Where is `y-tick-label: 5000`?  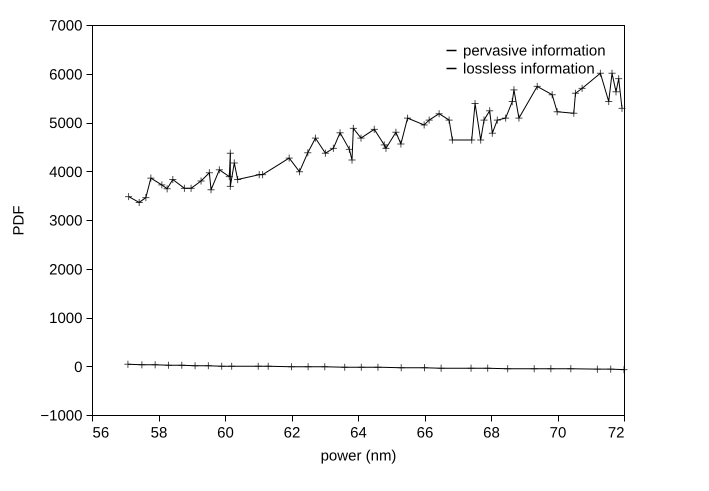 y-tick-label: 5000 is located at coordinates (65, 123).